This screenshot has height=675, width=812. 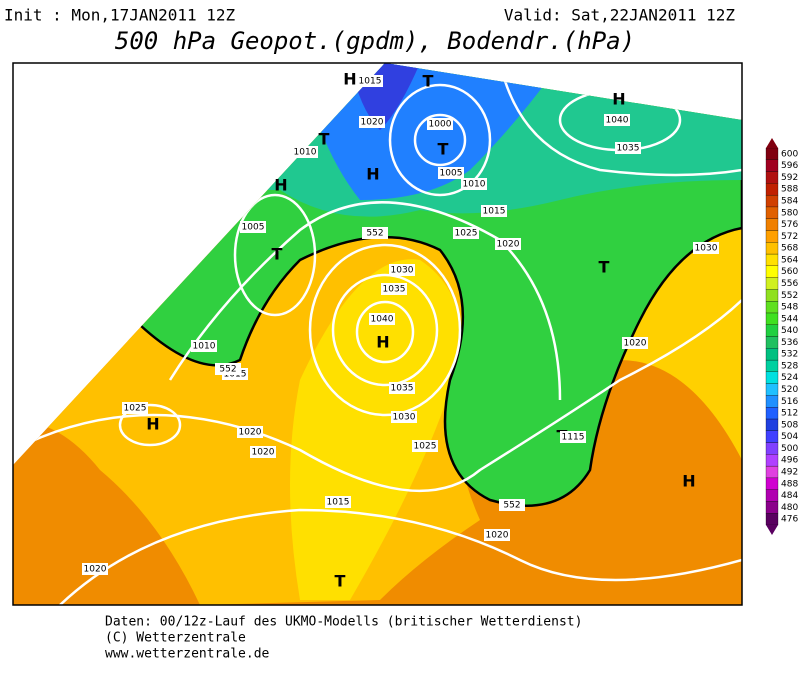 What do you see at coordinates (120, 15) in the screenshot?
I see `init-time: Init : Mon,17JAN2011 12Z` at bounding box center [120, 15].